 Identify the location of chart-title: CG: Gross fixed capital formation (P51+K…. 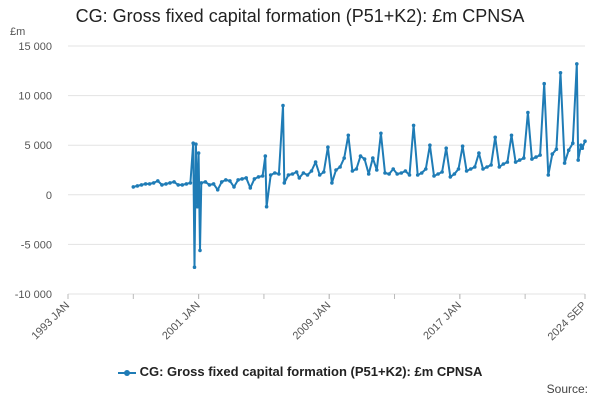
(300, 16).